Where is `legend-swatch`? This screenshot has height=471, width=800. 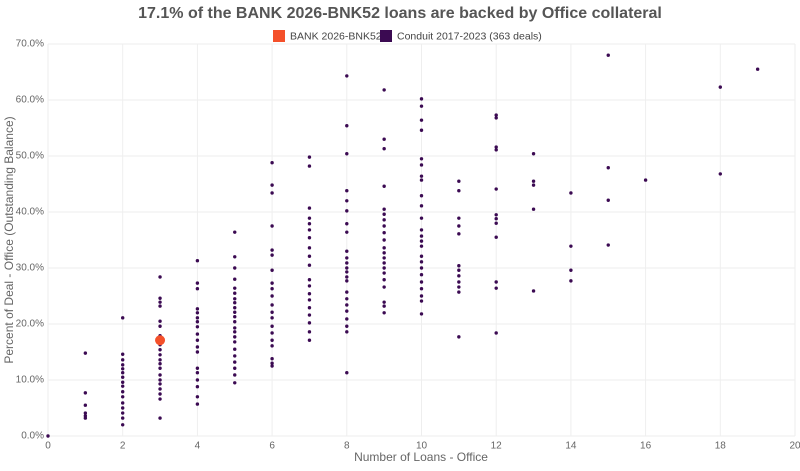
legend-swatch is located at coordinates (279, 36).